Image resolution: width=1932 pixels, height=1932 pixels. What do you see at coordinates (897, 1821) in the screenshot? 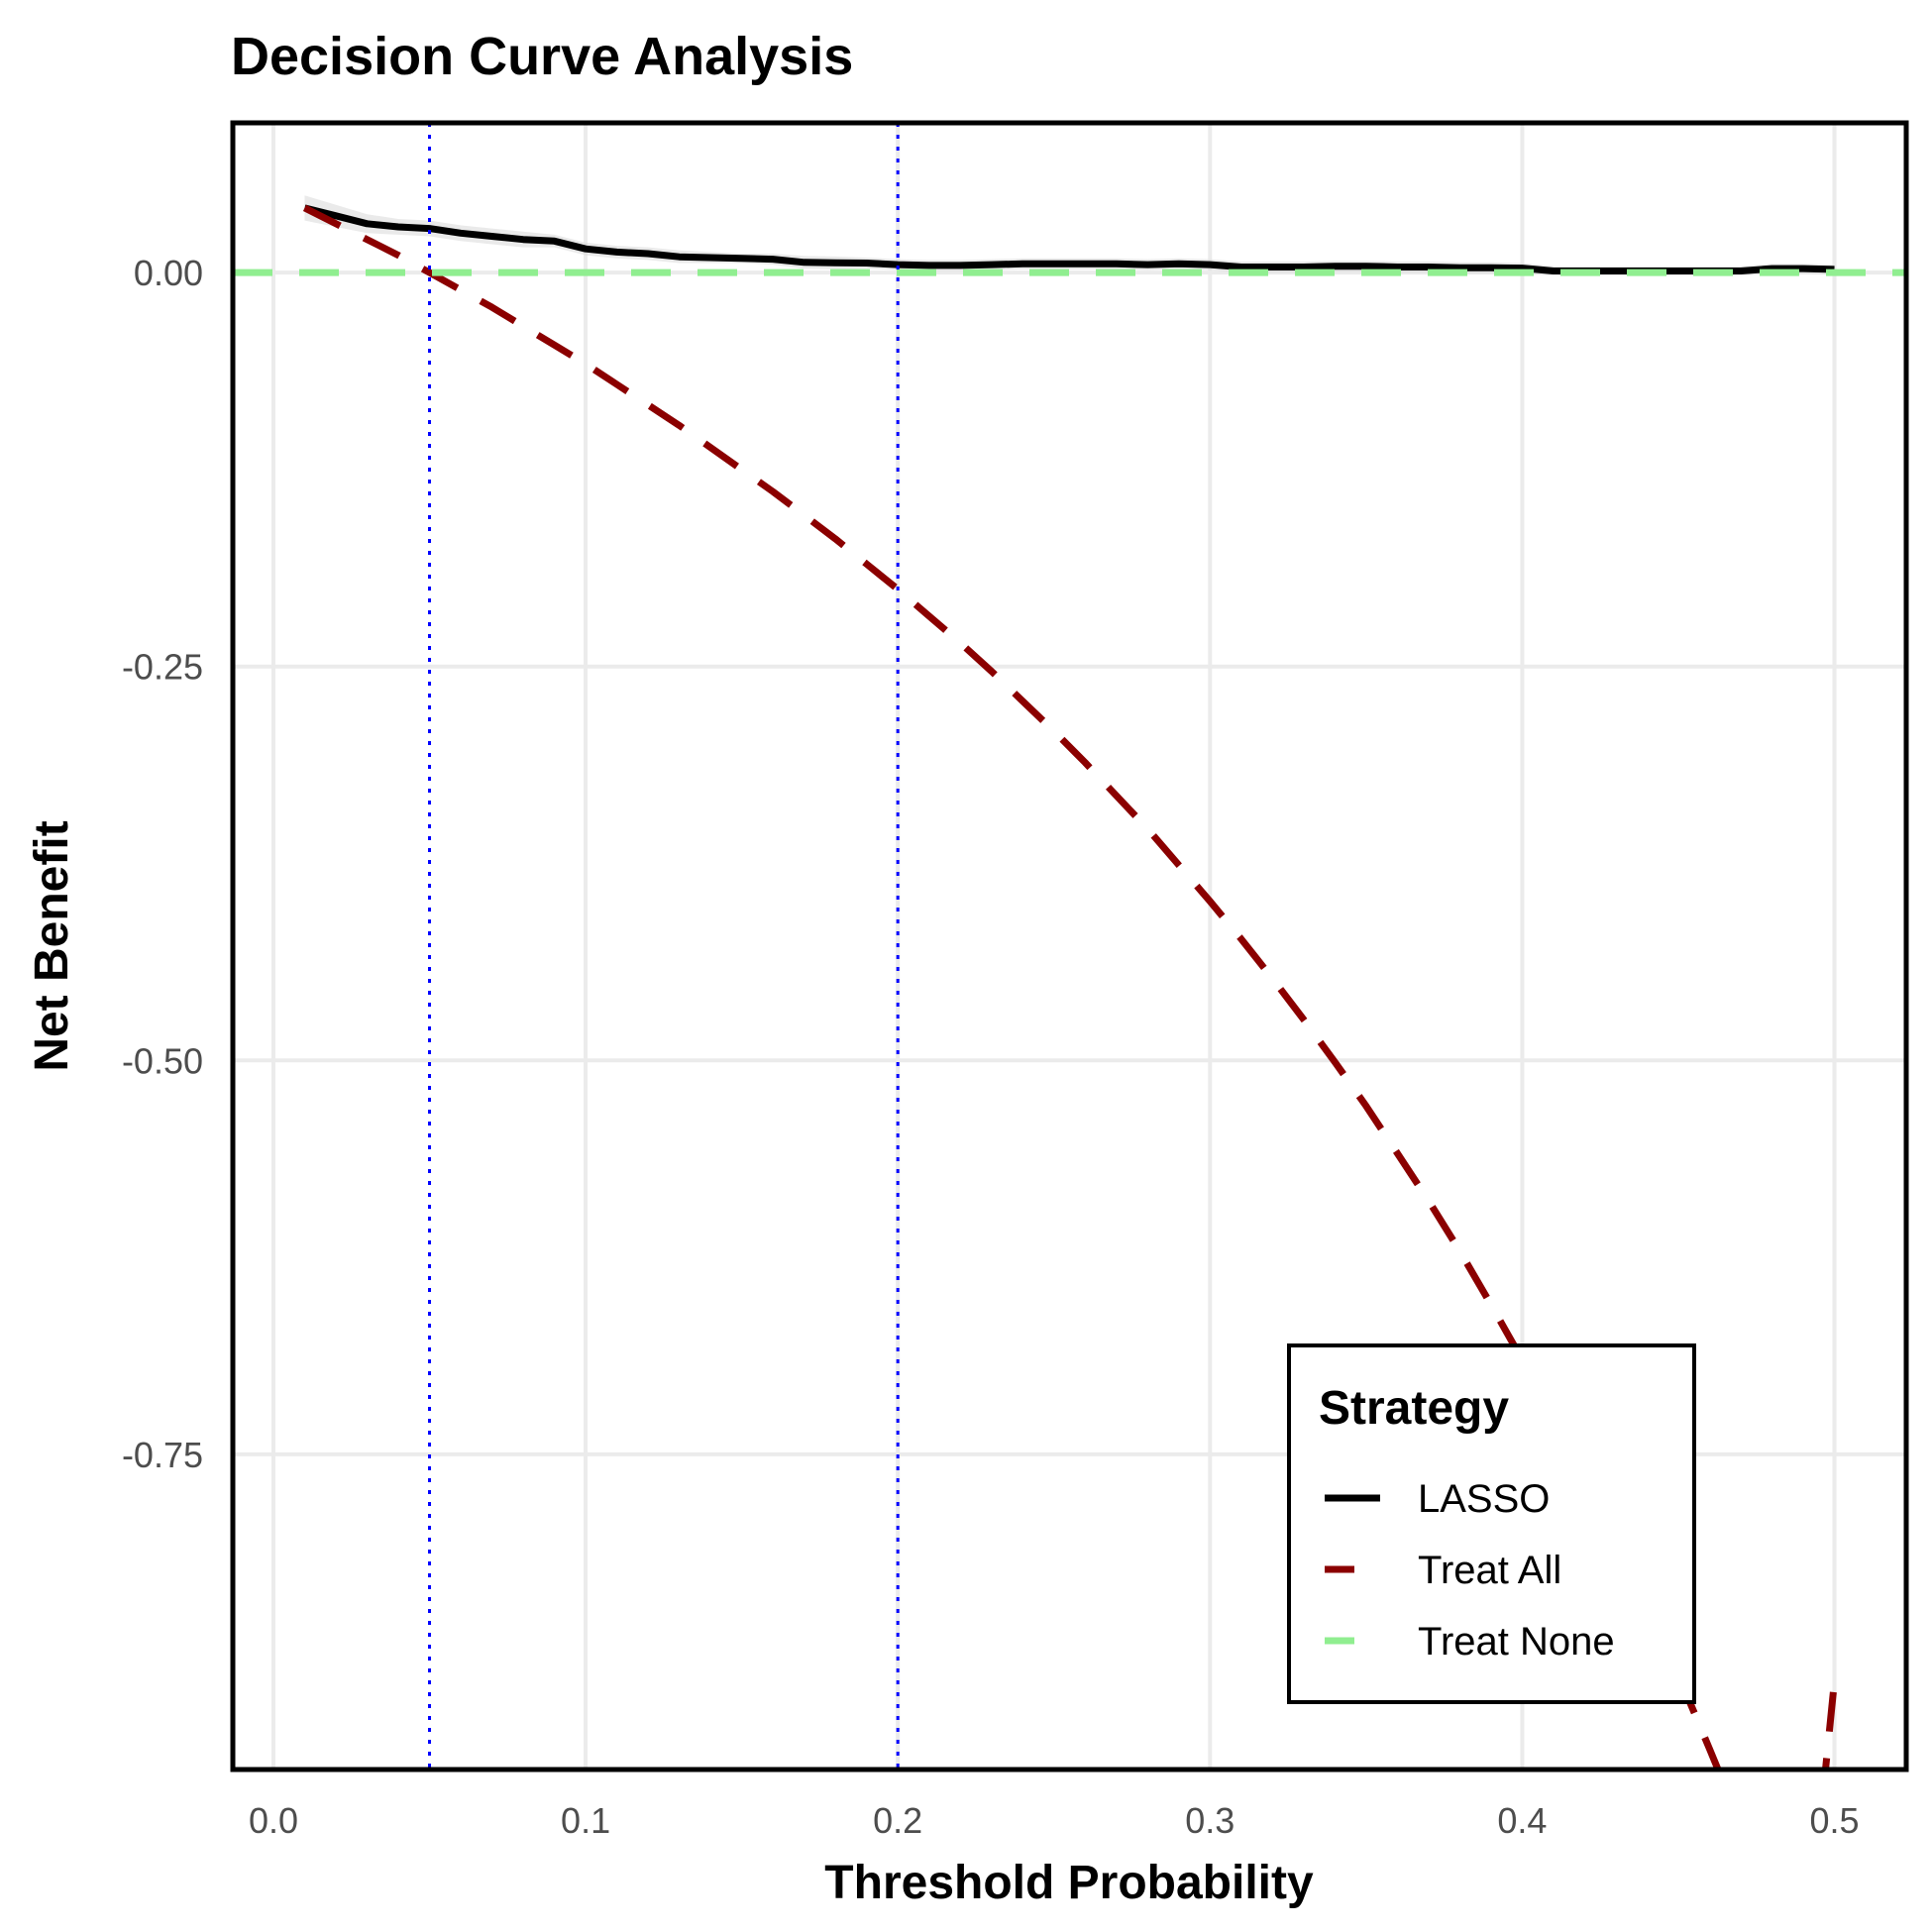
I see `x-tick-label-2: 0.2` at bounding box center [897, 1821].